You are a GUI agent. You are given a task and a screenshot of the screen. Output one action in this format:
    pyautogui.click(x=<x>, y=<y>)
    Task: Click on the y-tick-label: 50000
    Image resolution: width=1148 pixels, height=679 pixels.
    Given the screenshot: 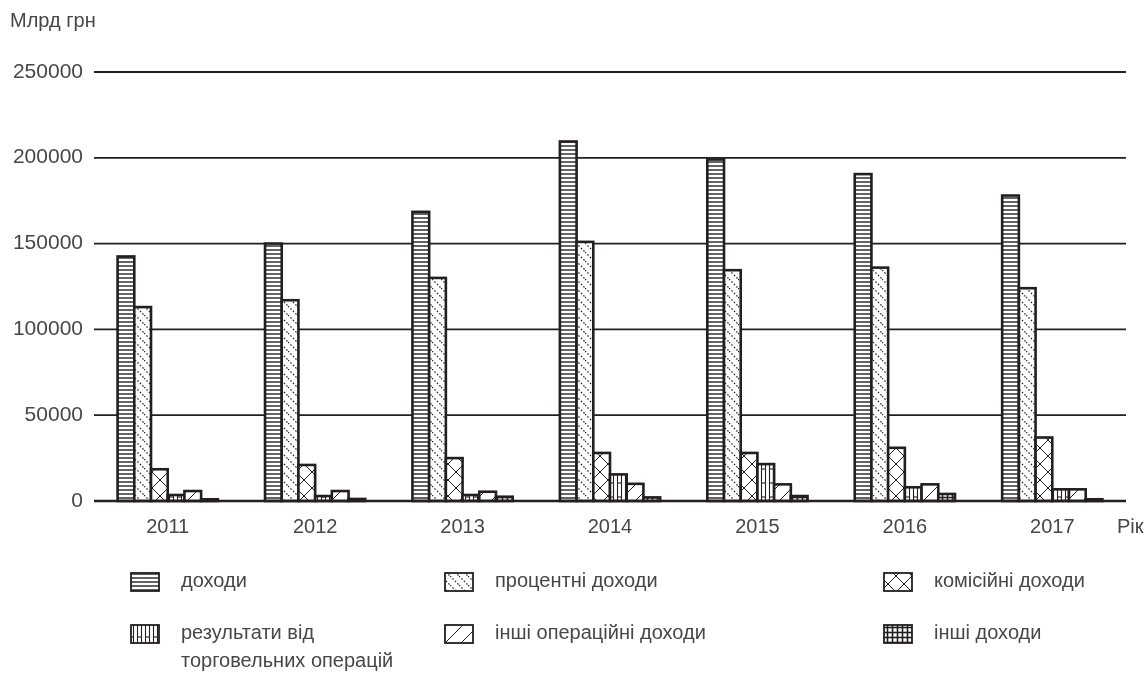 What is the action you would take?
    pyautogui.click(x=53, y=413)
    